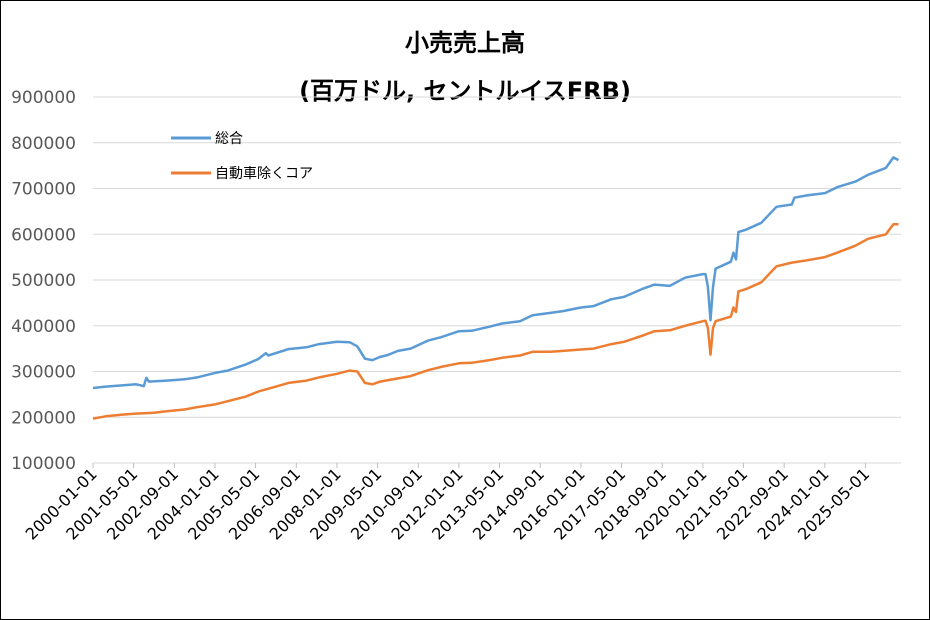  I want to click on y-tick-label: 800000, so click(43, 144).